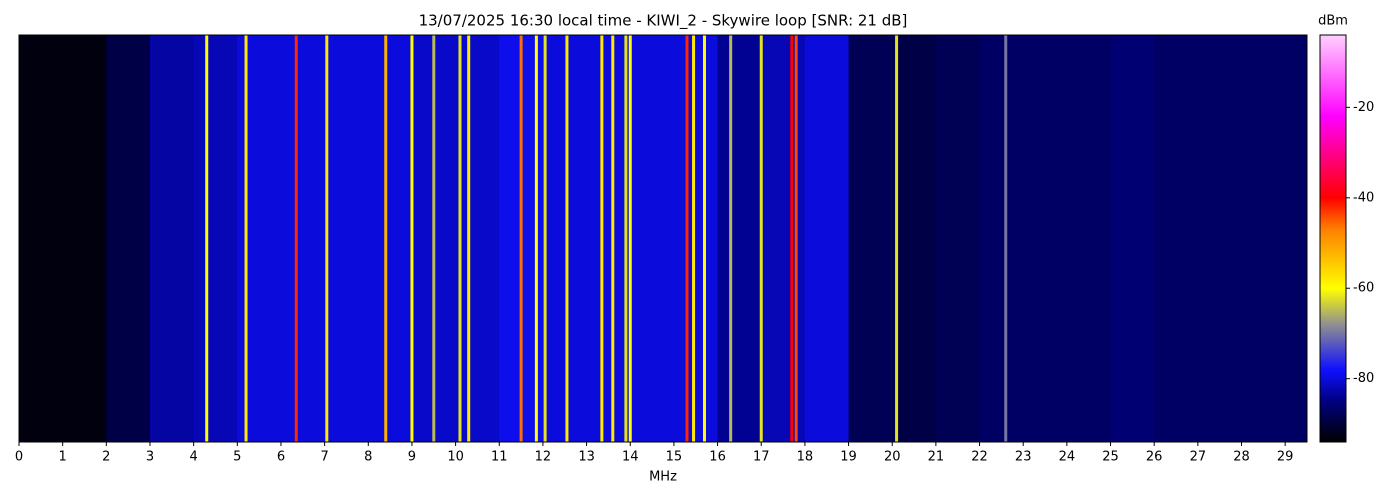 This screenshot has width=1400, height=504. Describe the element at coordinates (19, 457) in the screenshot. I see `x-tick-label: 0` at that location.